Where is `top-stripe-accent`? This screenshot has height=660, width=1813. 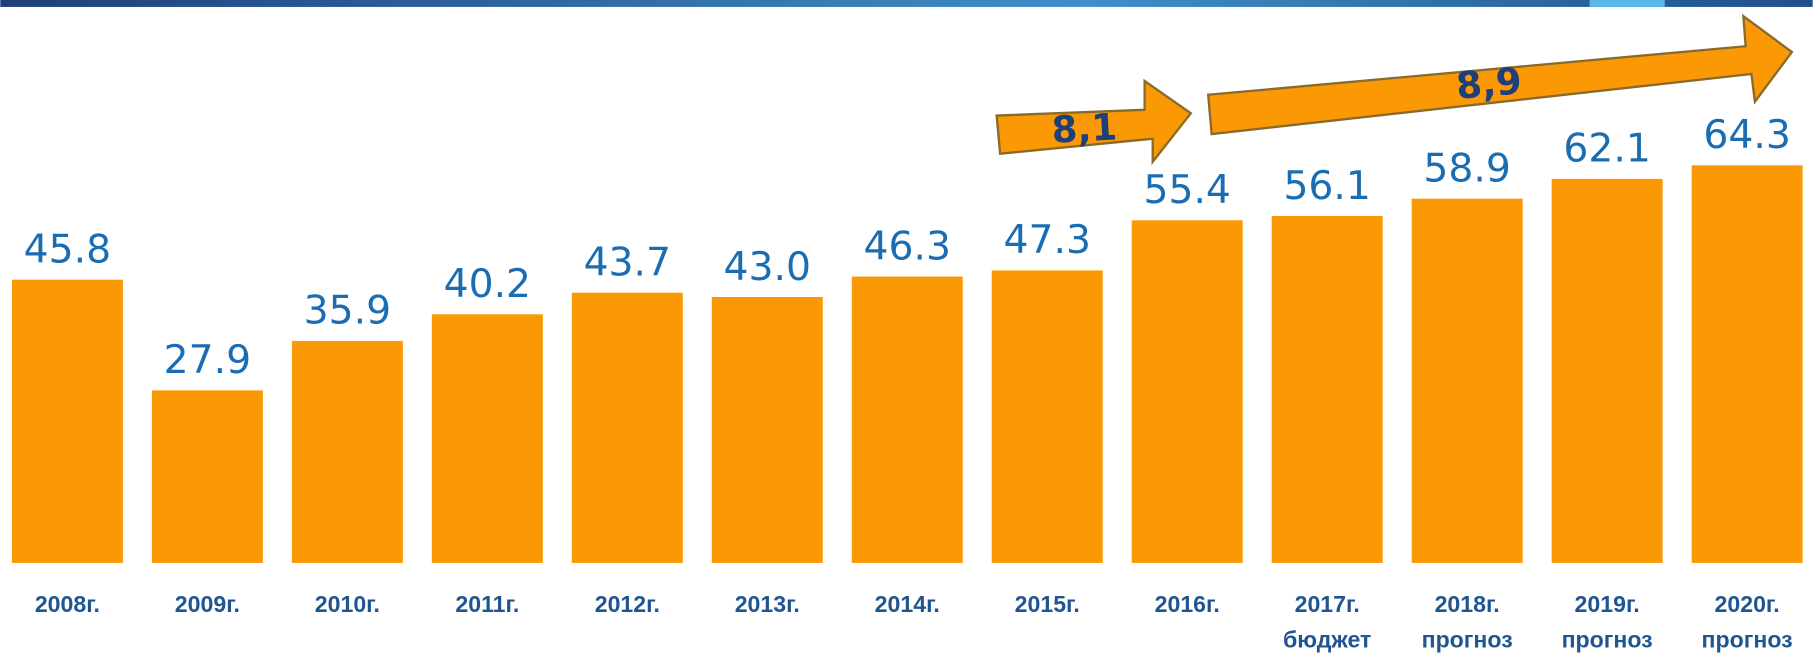
top-stripe-accent is located at coordinates (1627, 3).